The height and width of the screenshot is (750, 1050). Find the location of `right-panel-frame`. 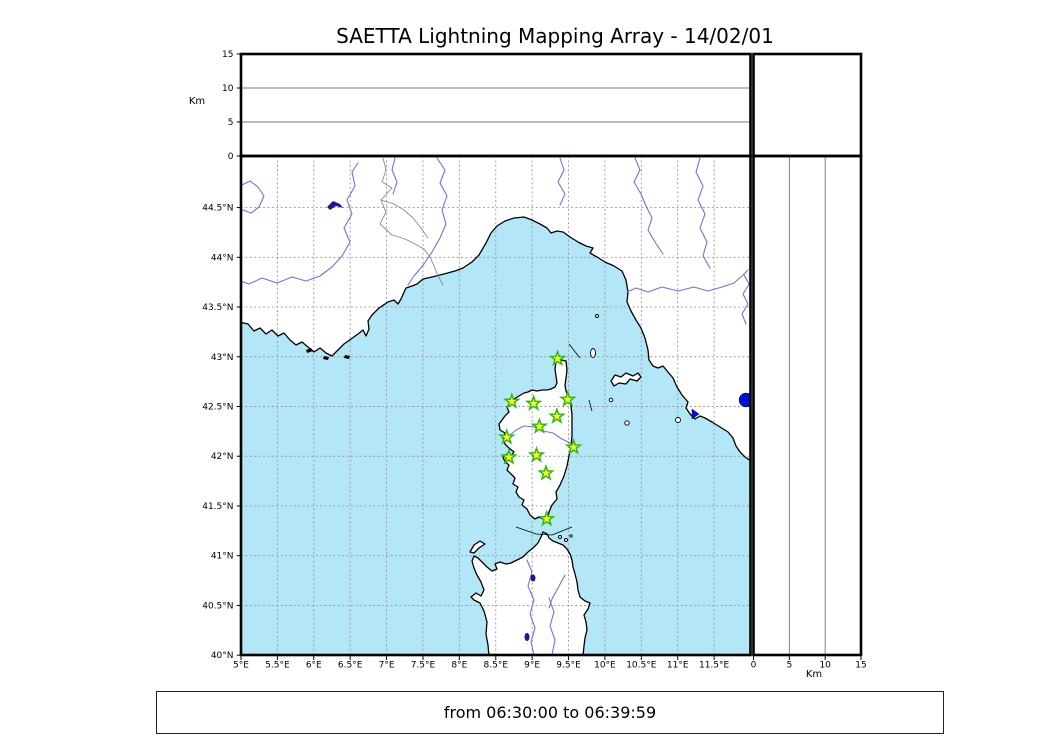

right-panel-frame is located at coordinates (807, 405).